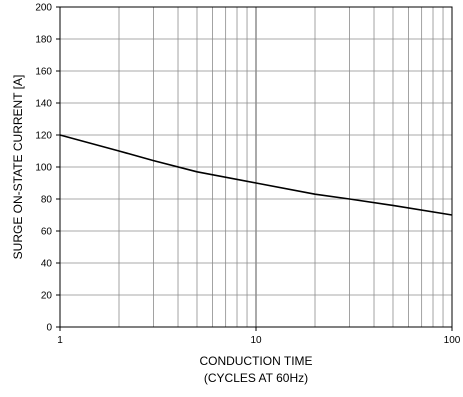  Describe the element at coordinates (47, 232) in the screenshot. I see `y-tick-label: 60` at that location.